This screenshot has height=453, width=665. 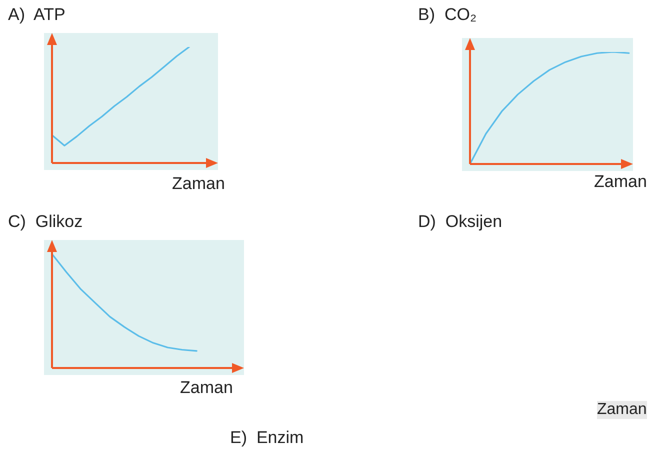 What do you see at coordinates (45, 222) in the screenshot?
I see `chart-title: C) Glikoz` at bounding box center [45, 222].